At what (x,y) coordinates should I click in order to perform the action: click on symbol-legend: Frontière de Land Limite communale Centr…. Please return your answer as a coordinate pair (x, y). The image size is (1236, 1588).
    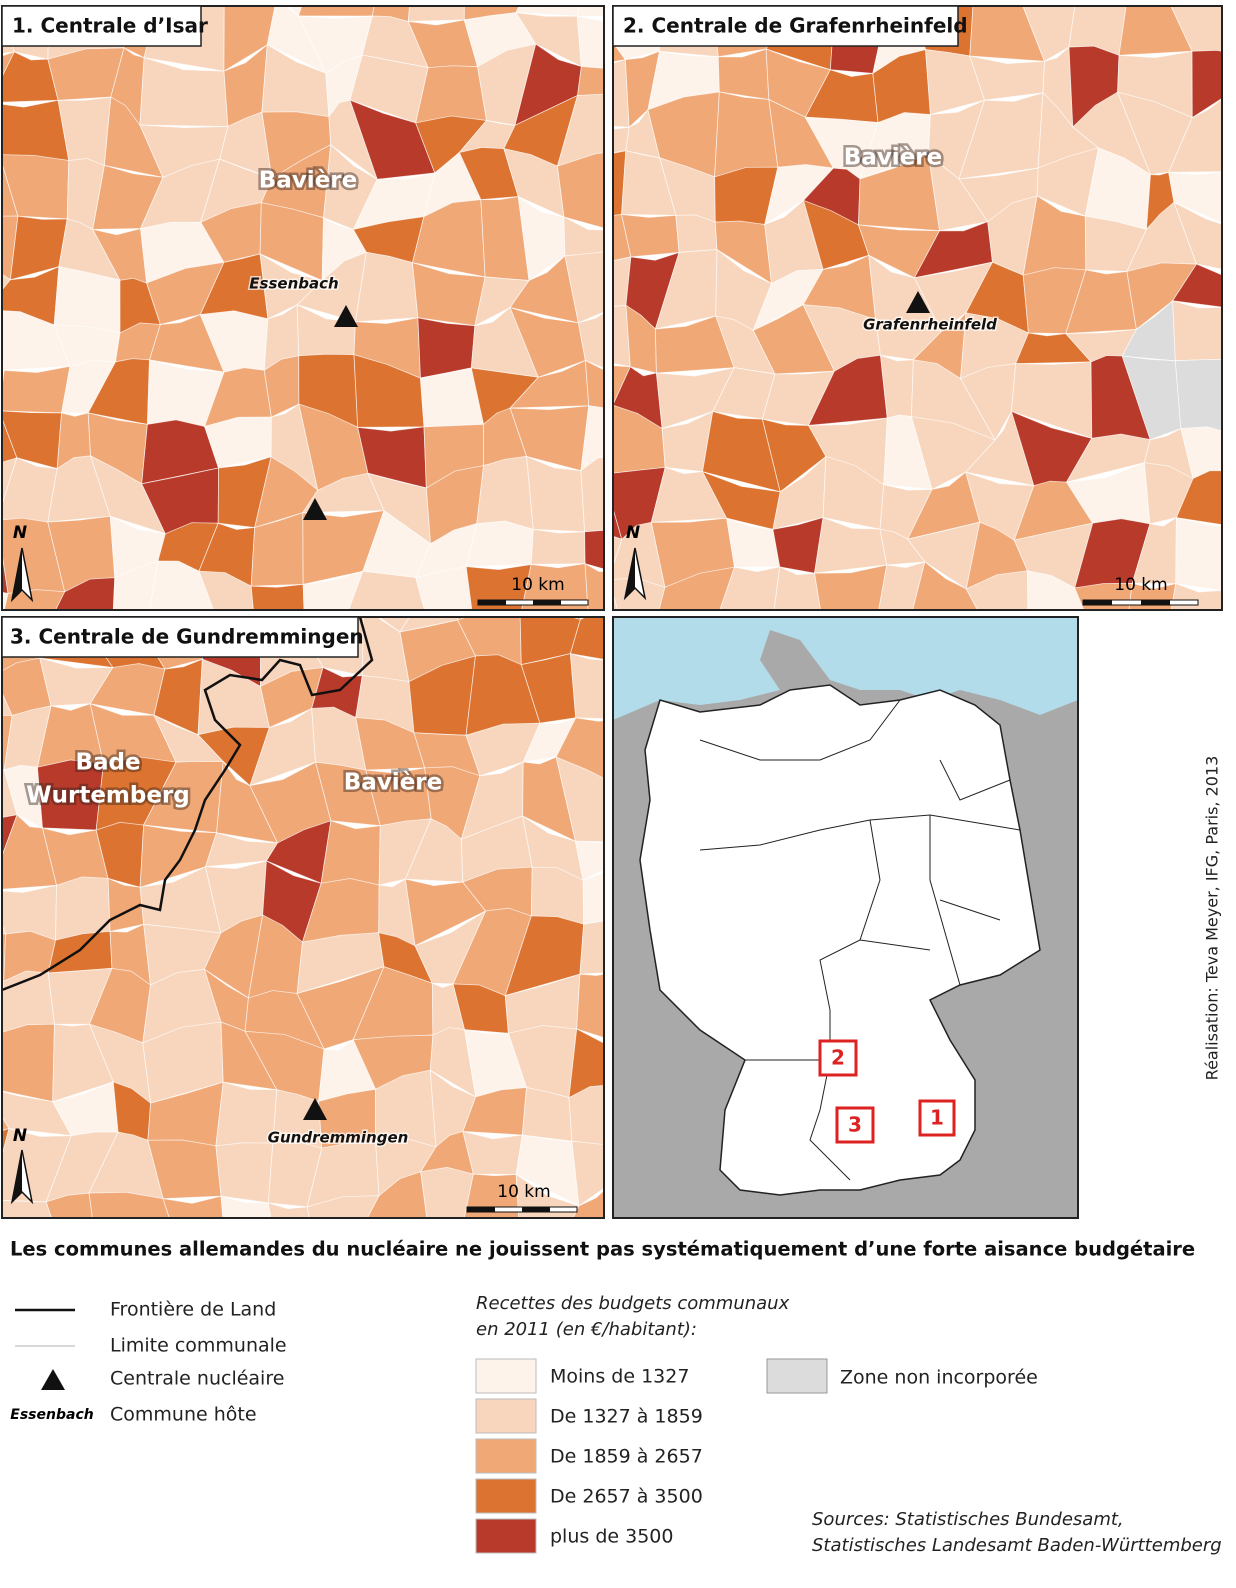
    Looking at the image, I should click on (148, 1362).